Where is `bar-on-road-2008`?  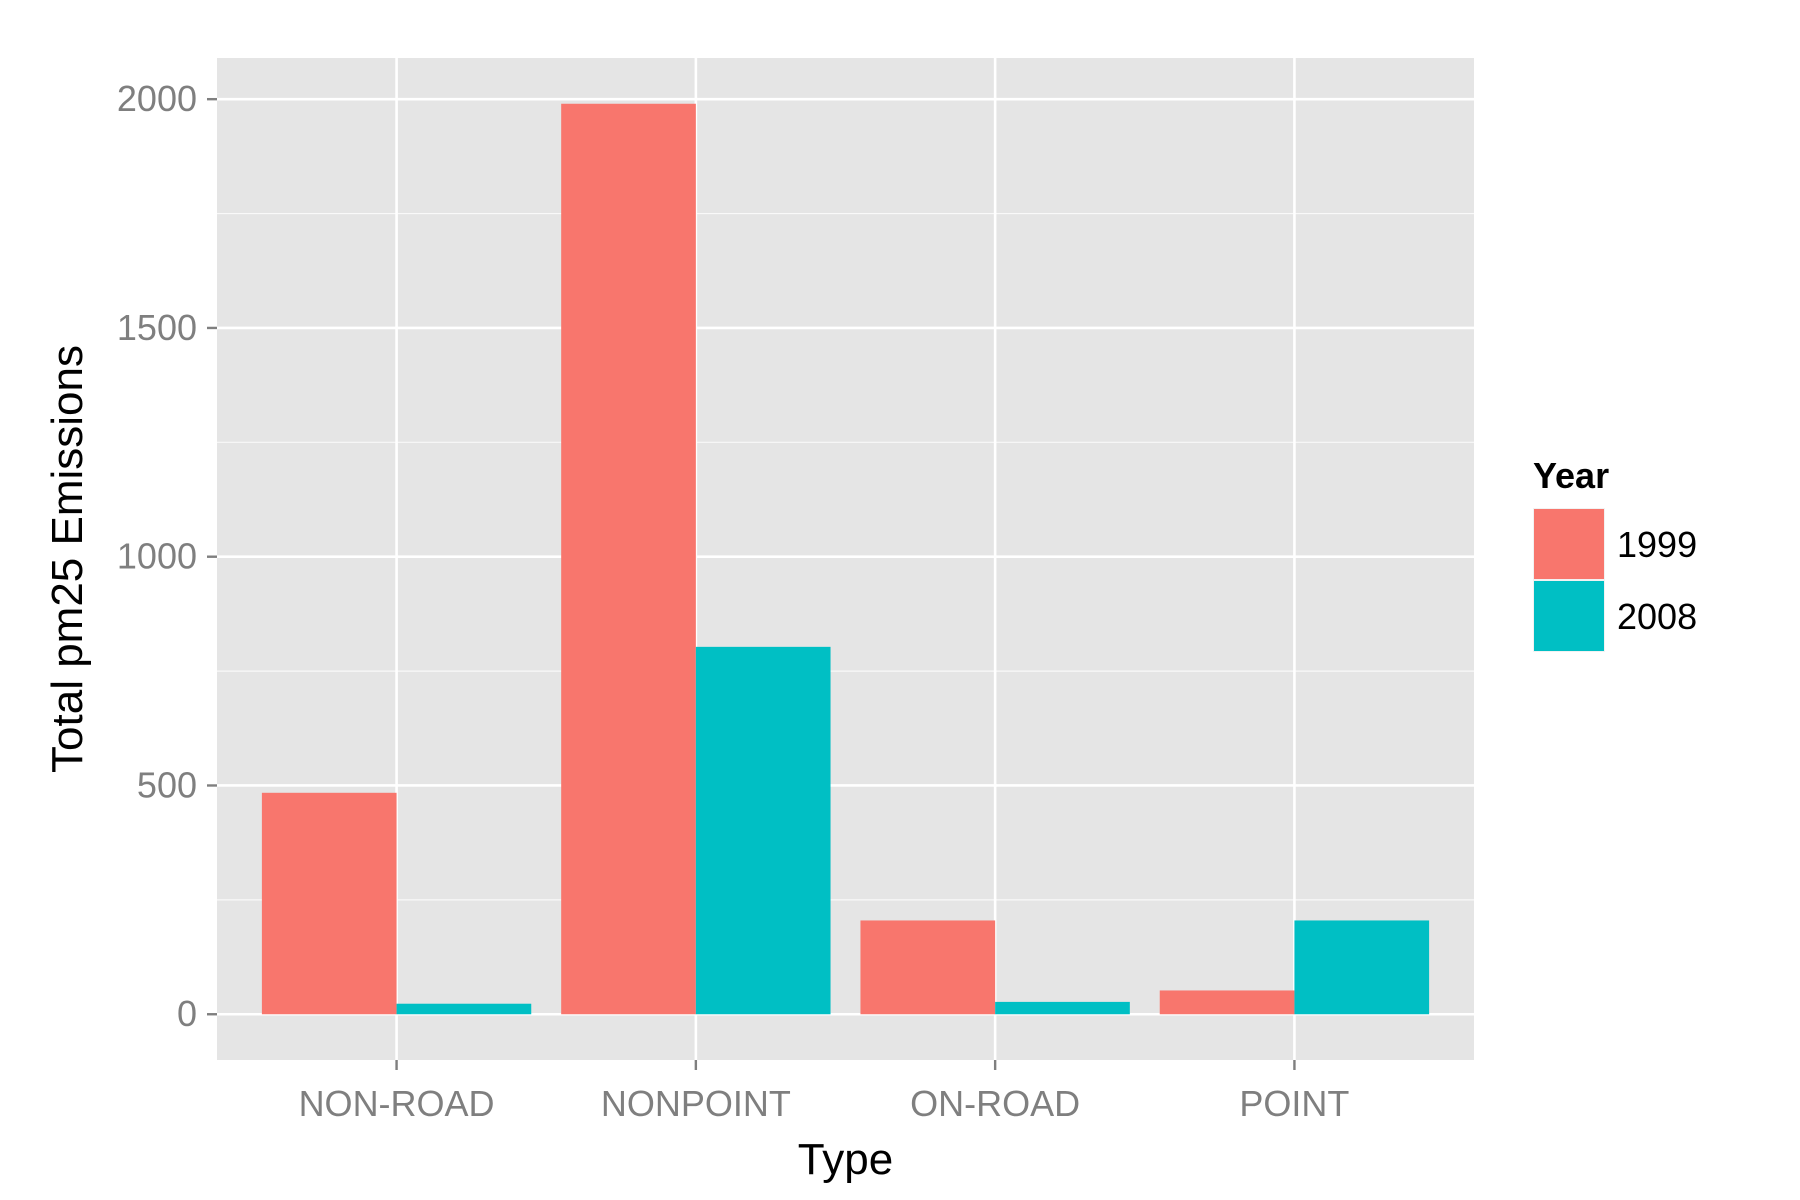 bar-on-road-2008 is located at coordinates (1062, 1008).